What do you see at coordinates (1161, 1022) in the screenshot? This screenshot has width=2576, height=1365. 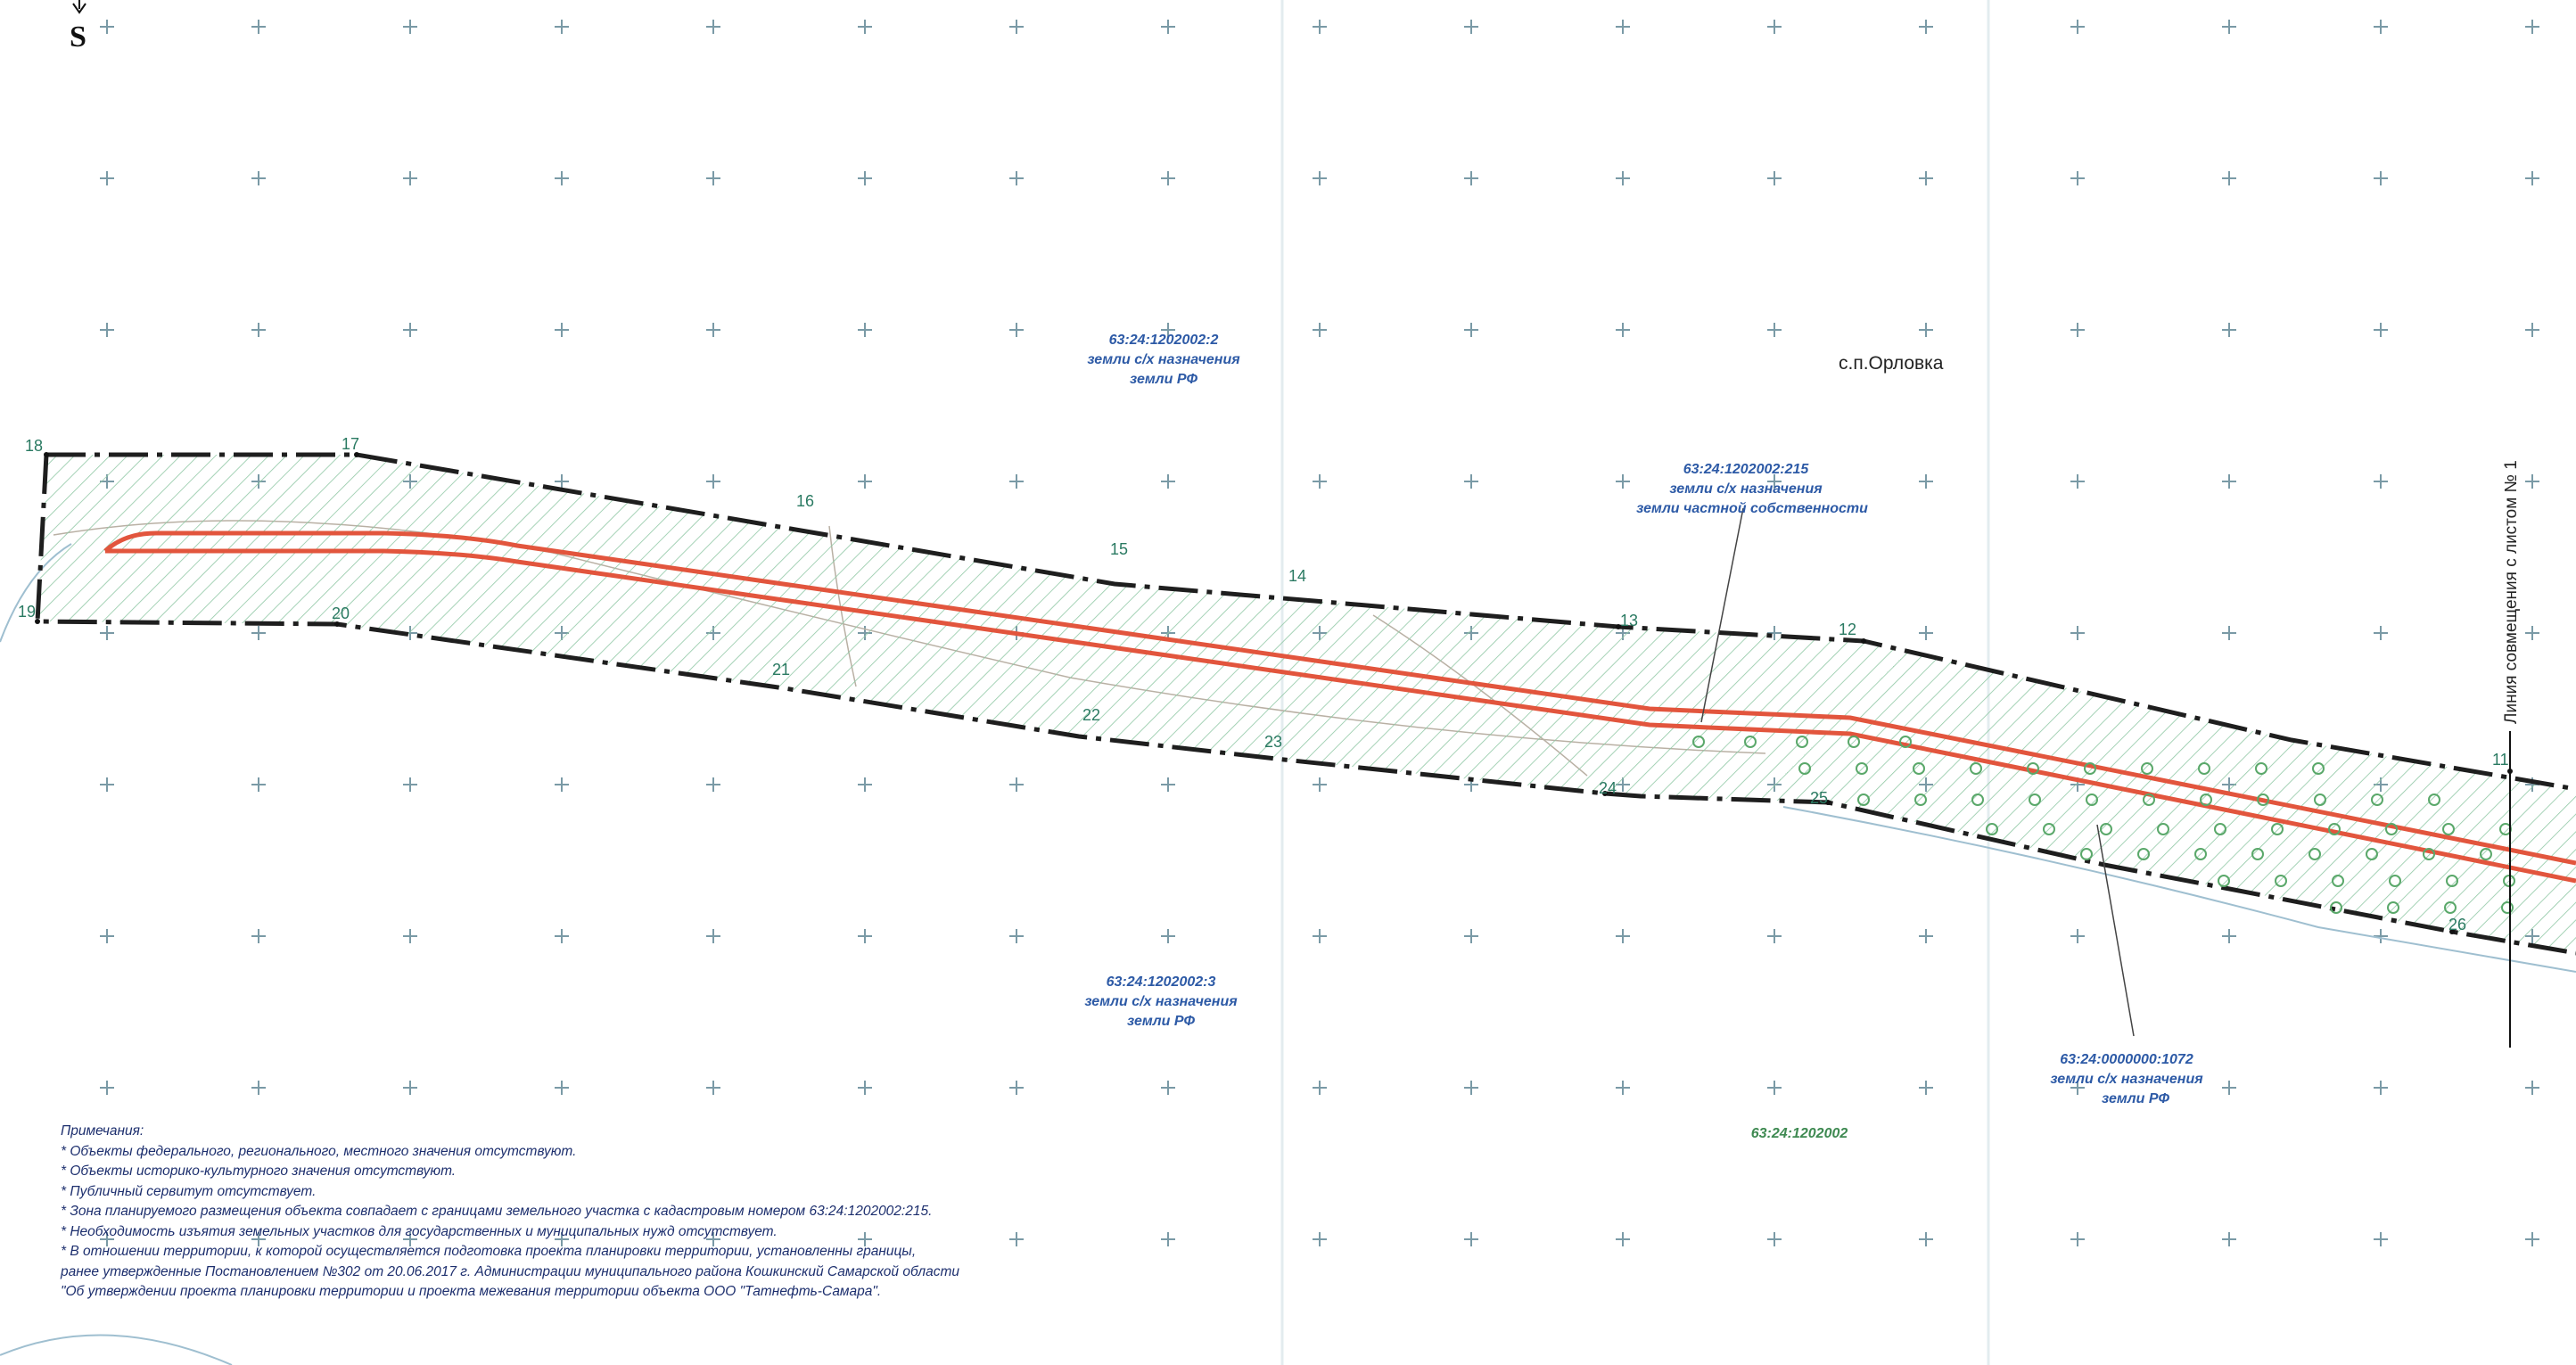 I see `parcel-ownership: земли РФ` at bounding box center [1161, 1022].